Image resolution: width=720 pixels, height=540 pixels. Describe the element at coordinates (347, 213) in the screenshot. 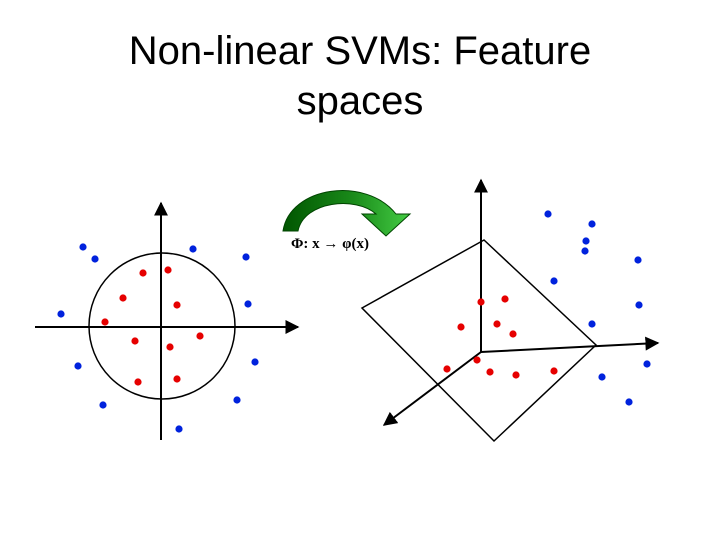

I see `curved-arrow-icon` at that location.